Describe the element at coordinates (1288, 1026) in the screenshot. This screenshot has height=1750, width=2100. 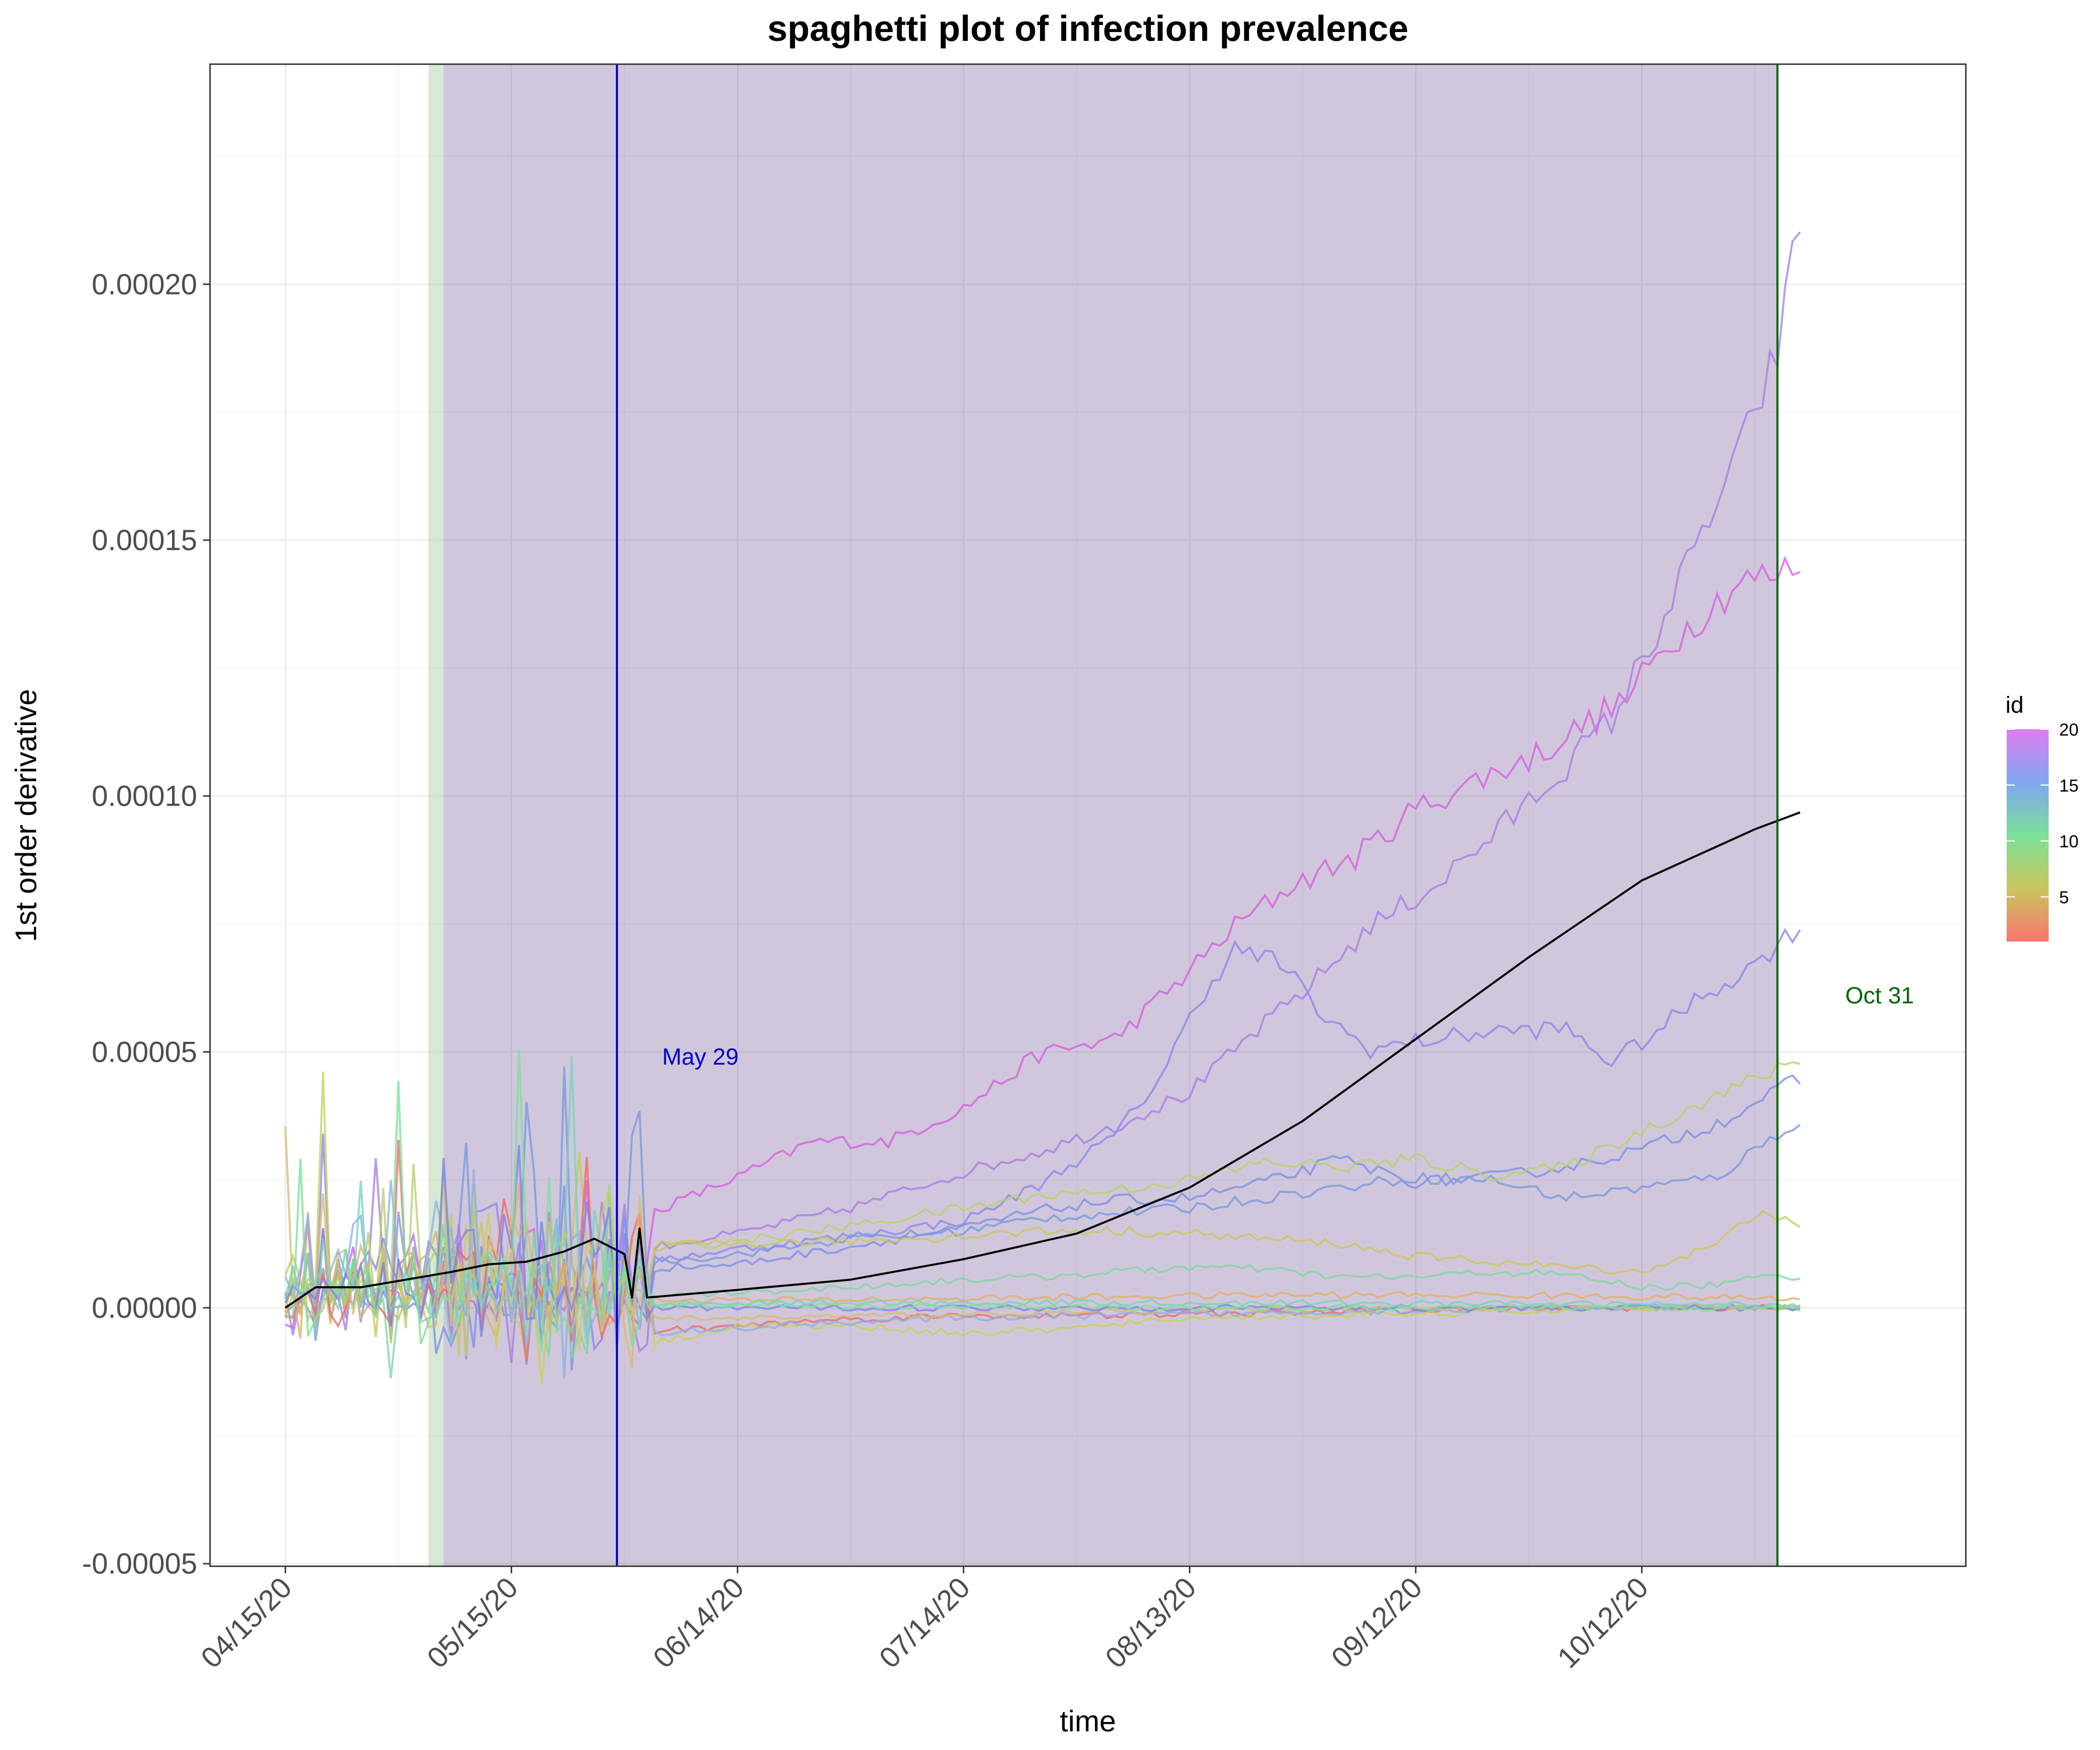
I see `annotations: May 29 Oct 31` at that location.